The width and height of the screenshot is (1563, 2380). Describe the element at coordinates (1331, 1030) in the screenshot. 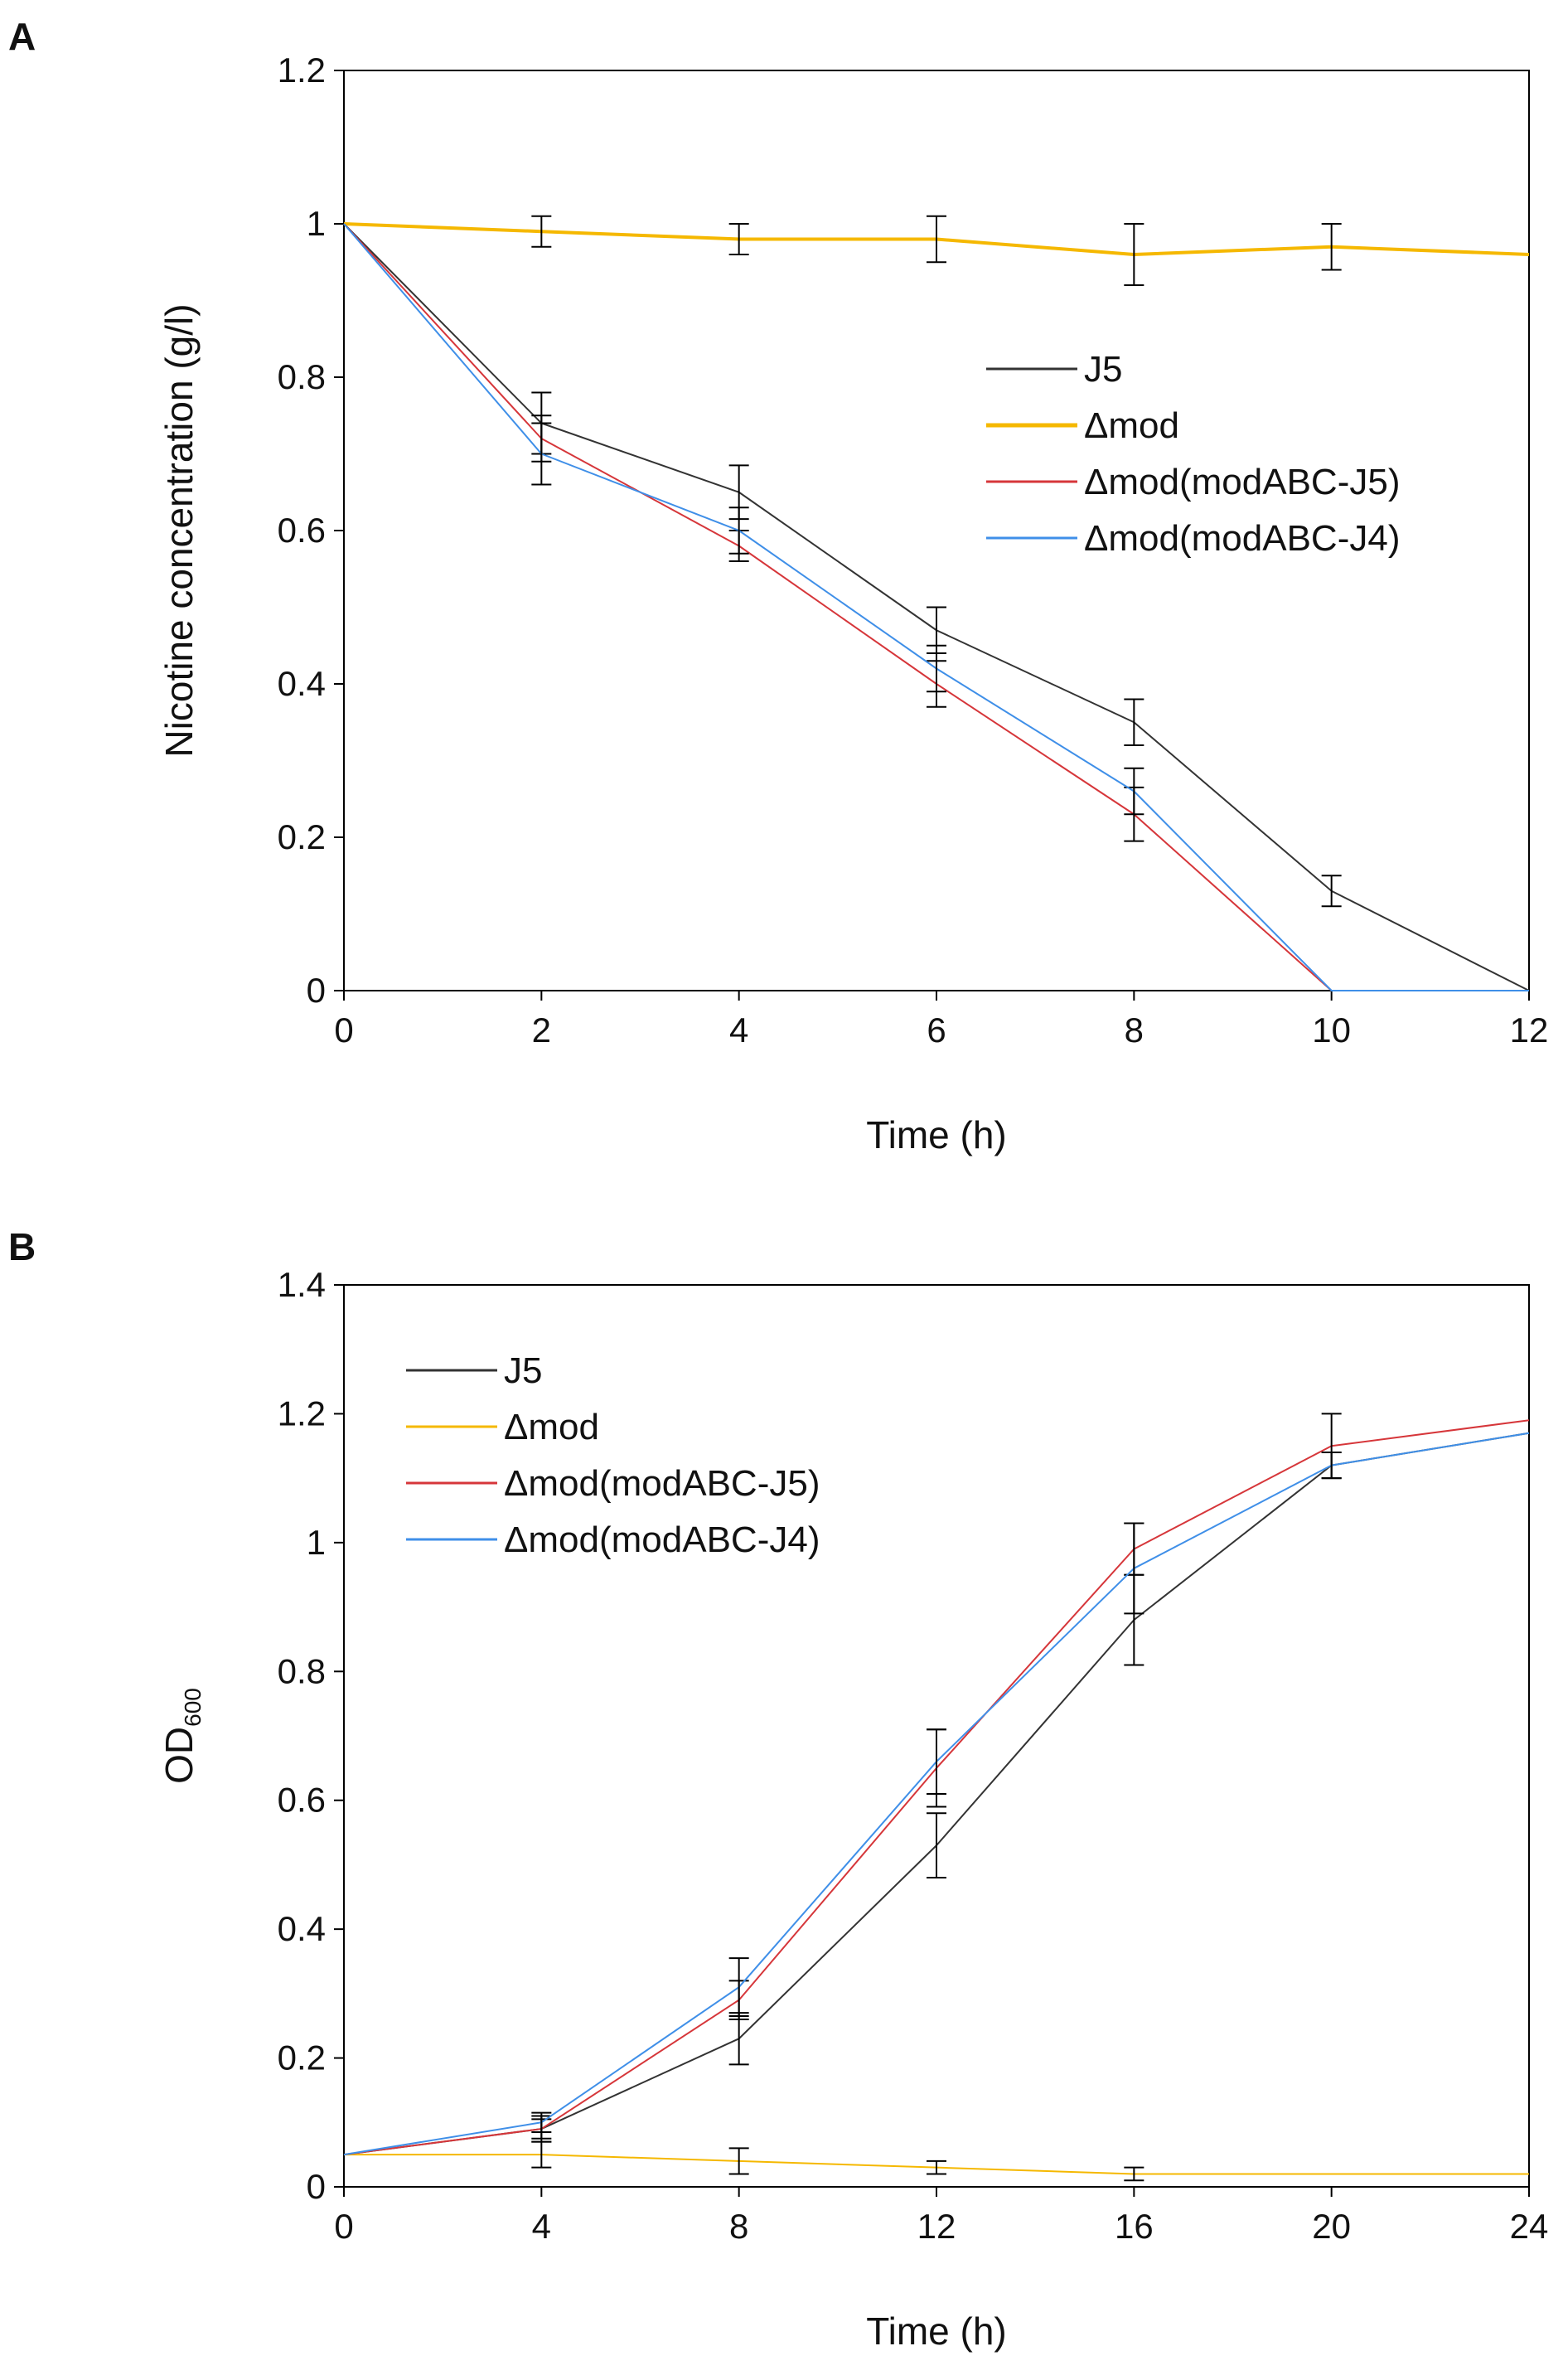

I see `x-tick-label: 10` at that location.